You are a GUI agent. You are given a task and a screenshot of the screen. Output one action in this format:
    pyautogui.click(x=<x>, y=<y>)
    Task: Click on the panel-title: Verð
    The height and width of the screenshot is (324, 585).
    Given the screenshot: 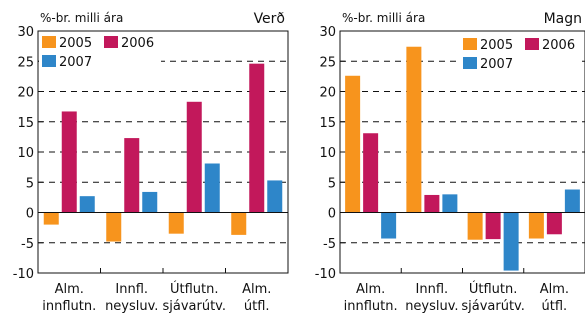 What is the action you would take?
    pyautogui.click(x=269, y=19)
    